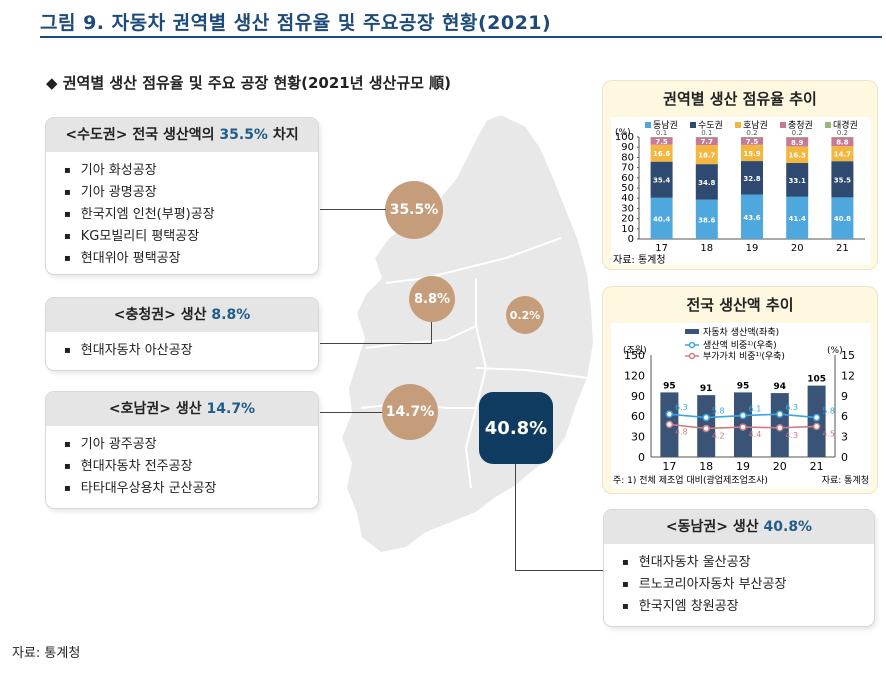  What do you see at coordinates (191, 467) in the screenshot?
I see `list-item: 현대자동차 전주공장` at bounding box center [191, 467].